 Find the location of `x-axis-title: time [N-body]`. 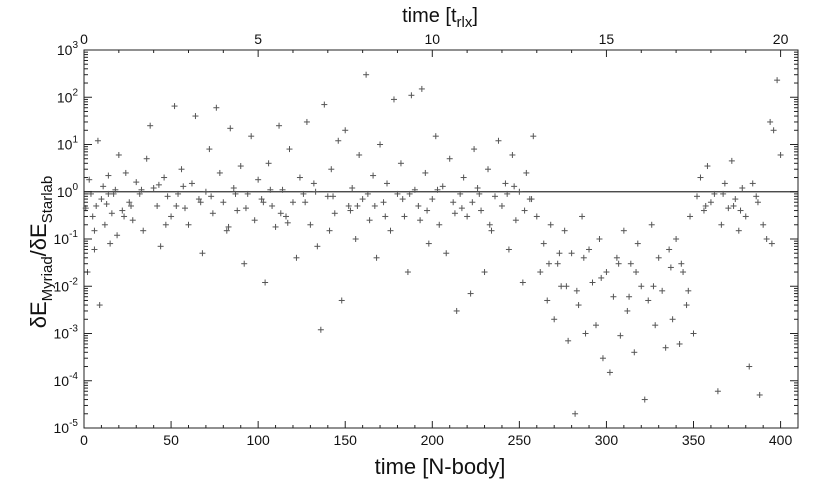

x-axis-title: time [N-body] is located at coordinates (440, 466).